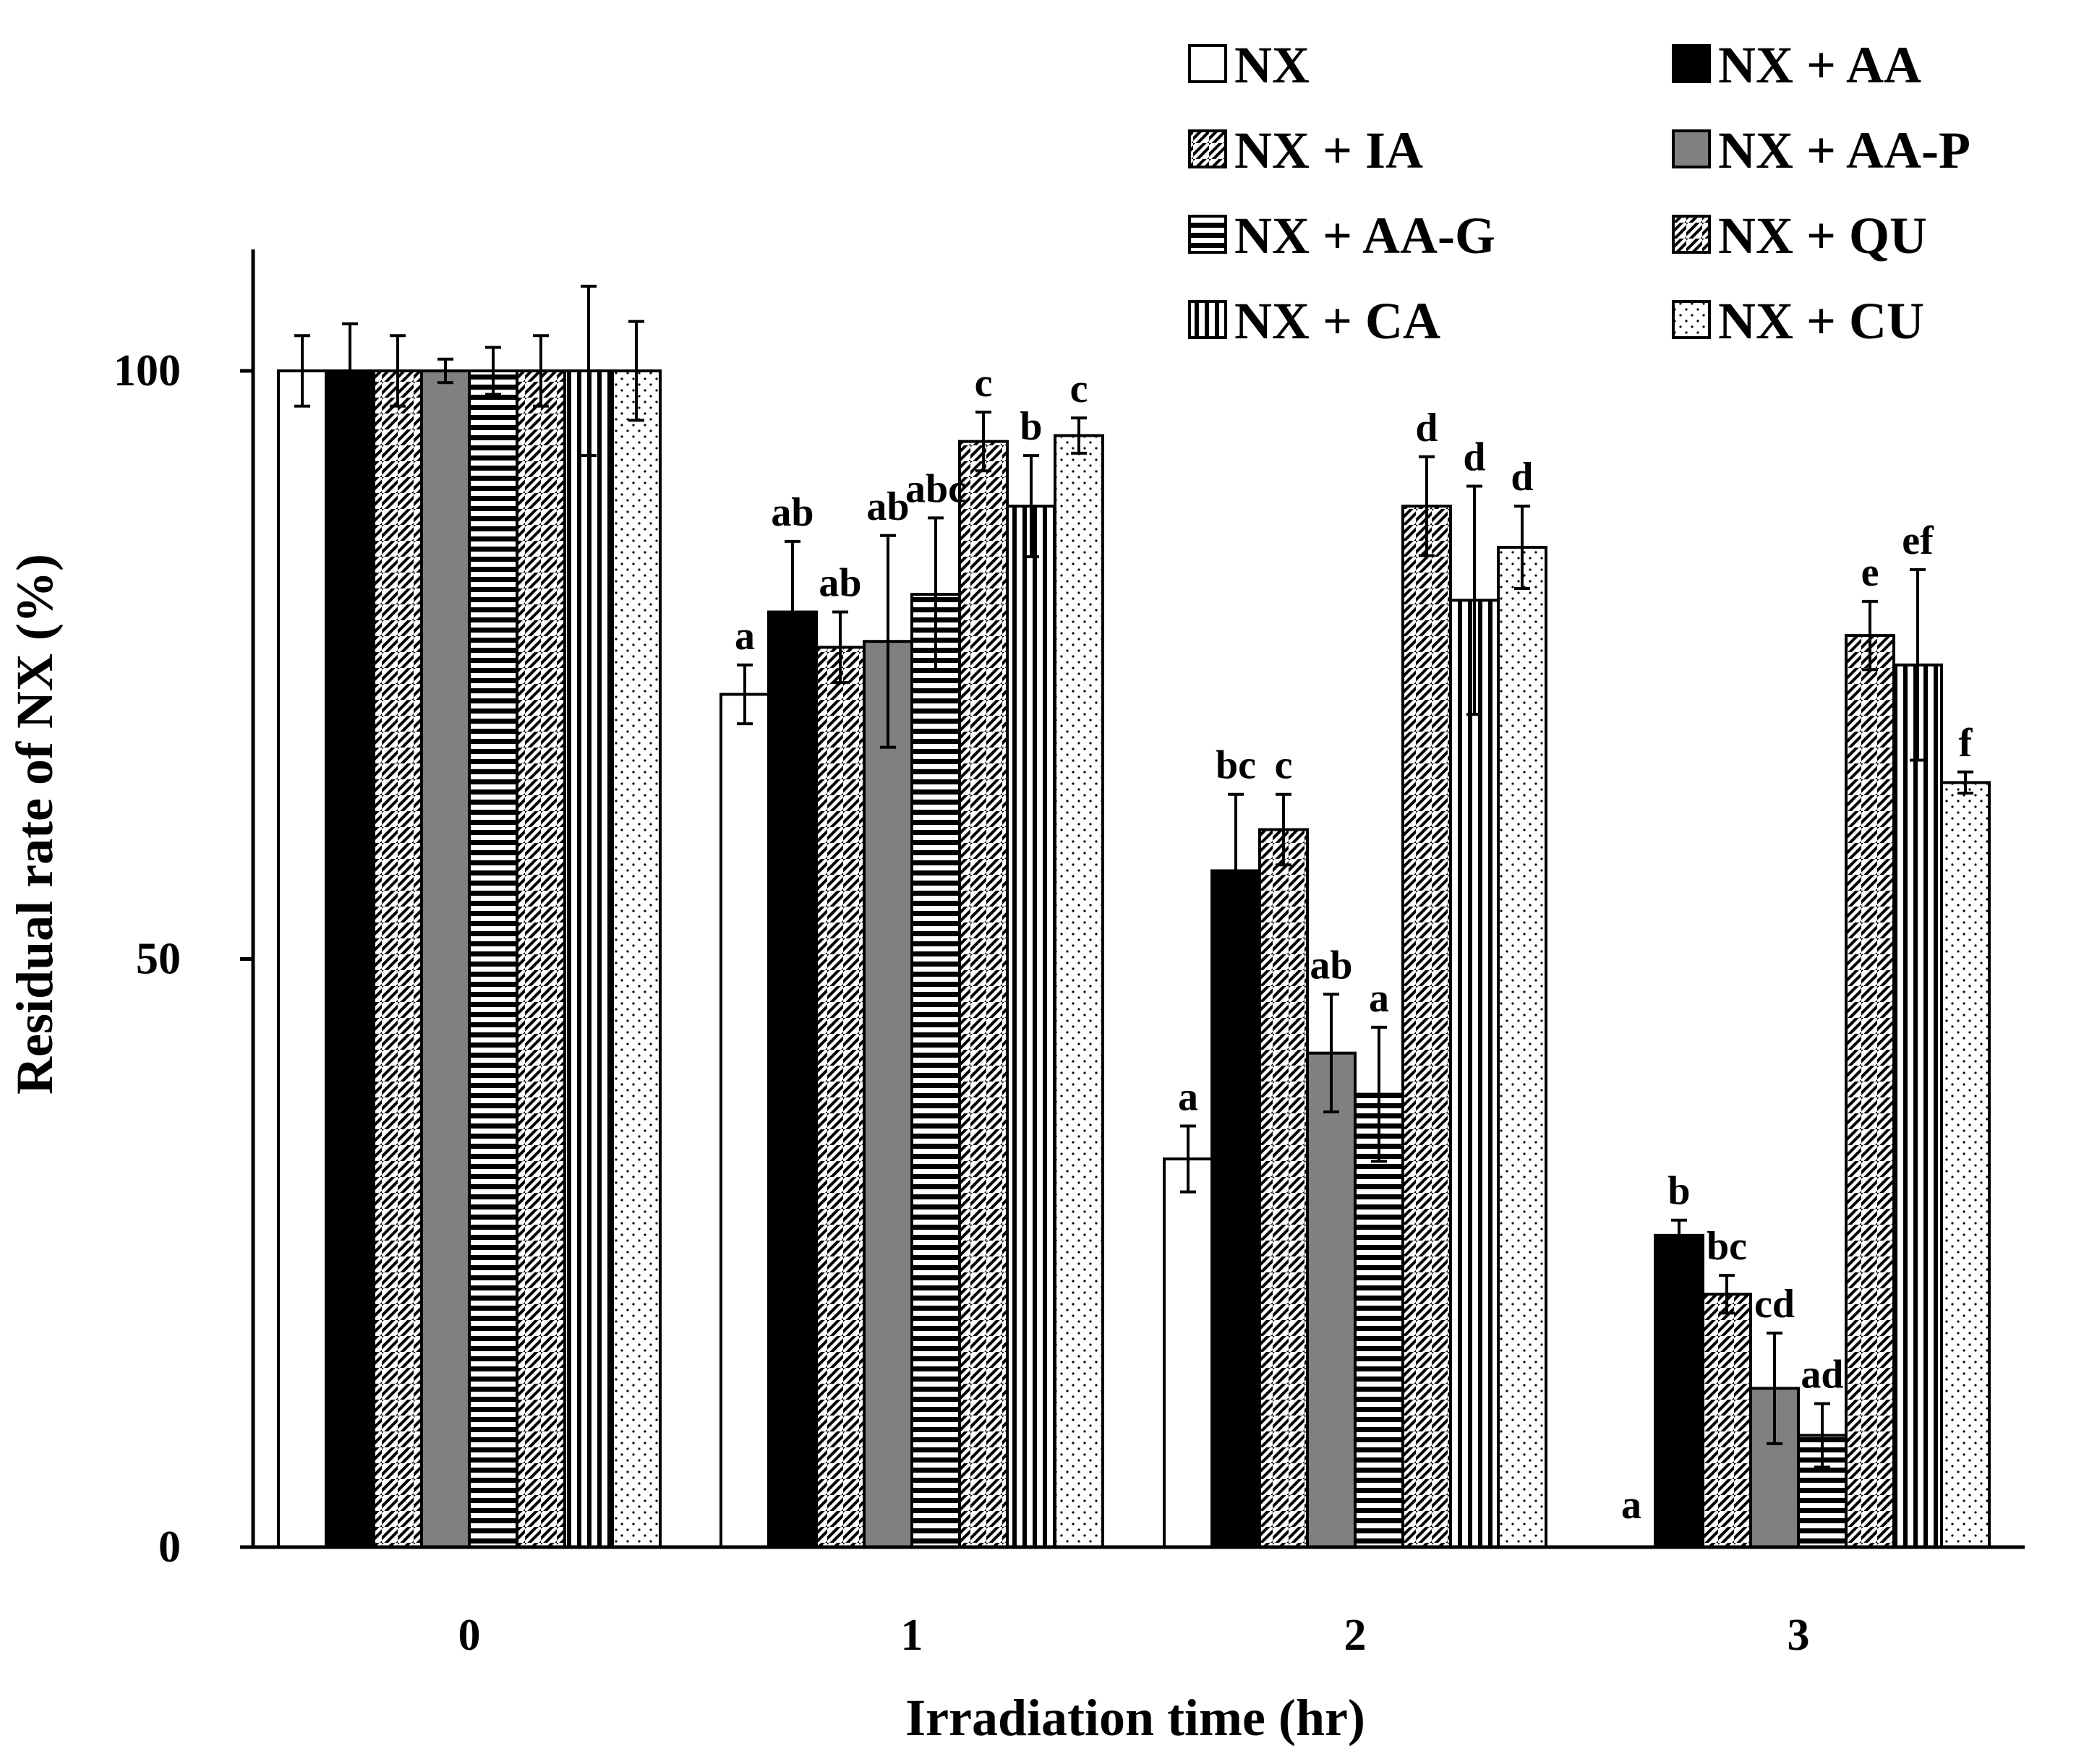 The width and height of the screenshot is (2084, 1764). I want to click on bar-nx-cu-t3, so click(1965, 1165).